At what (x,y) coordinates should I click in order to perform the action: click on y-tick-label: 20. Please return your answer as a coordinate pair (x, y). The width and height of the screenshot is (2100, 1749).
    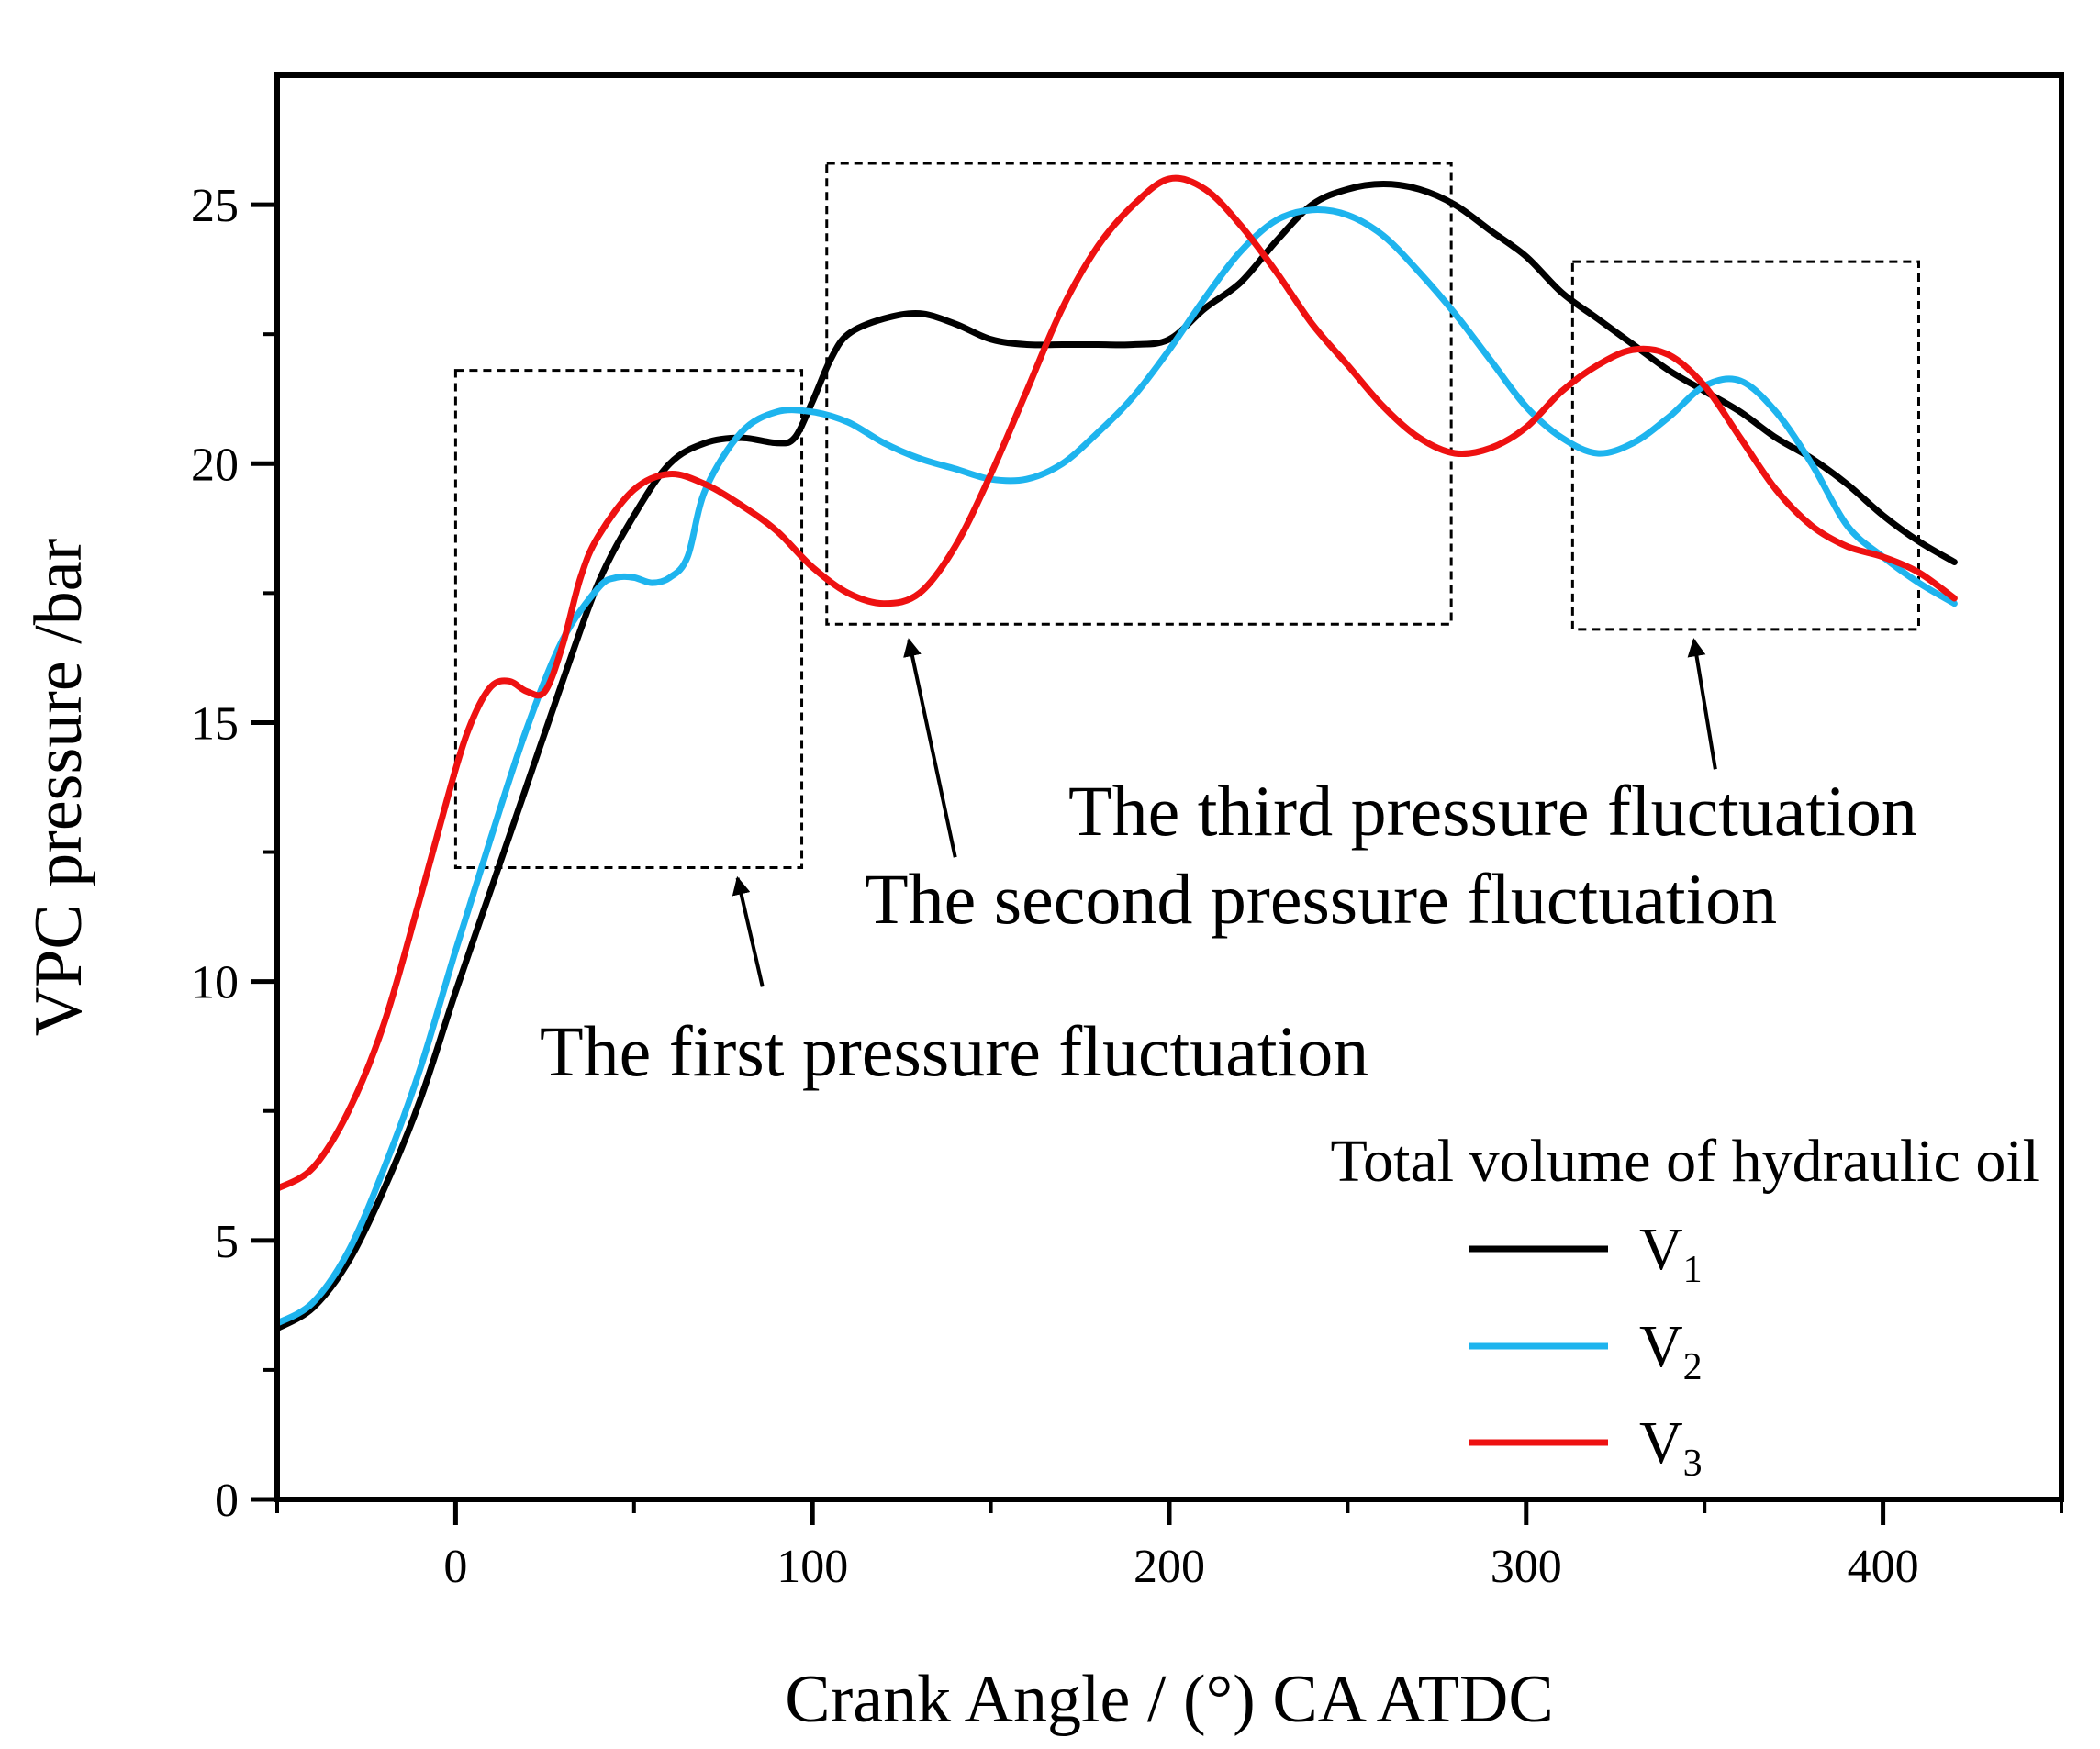
    Looking at the image, I should click on (215, 465).